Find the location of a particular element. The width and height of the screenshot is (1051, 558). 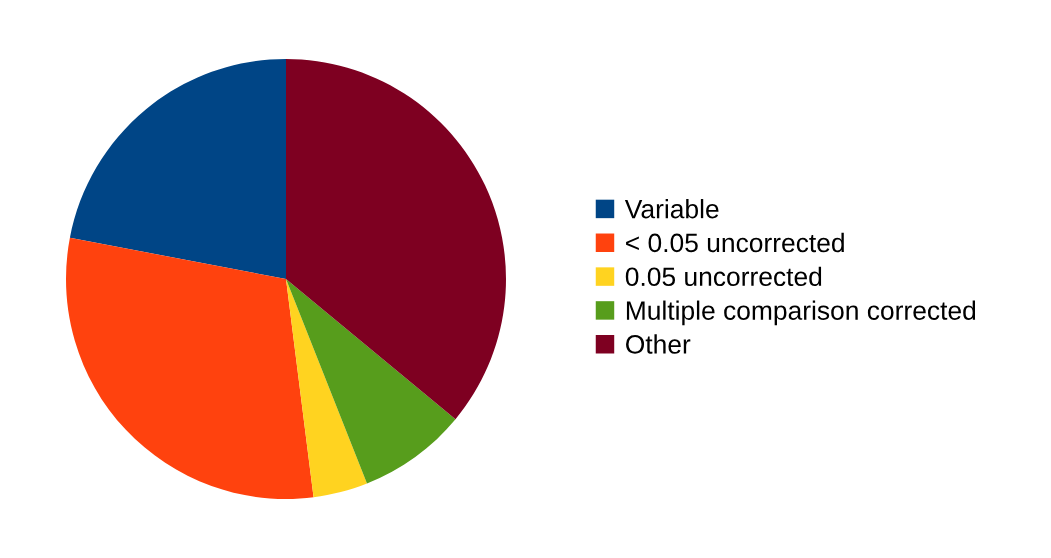

legend-label: Variable is located at coordinates (671, 209).